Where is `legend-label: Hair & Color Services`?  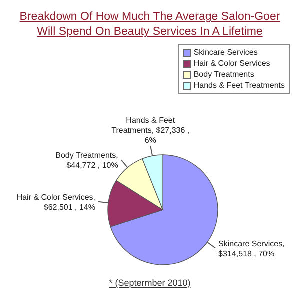 legend-label: Hair & Color Services is located at coordinates (232, 63).